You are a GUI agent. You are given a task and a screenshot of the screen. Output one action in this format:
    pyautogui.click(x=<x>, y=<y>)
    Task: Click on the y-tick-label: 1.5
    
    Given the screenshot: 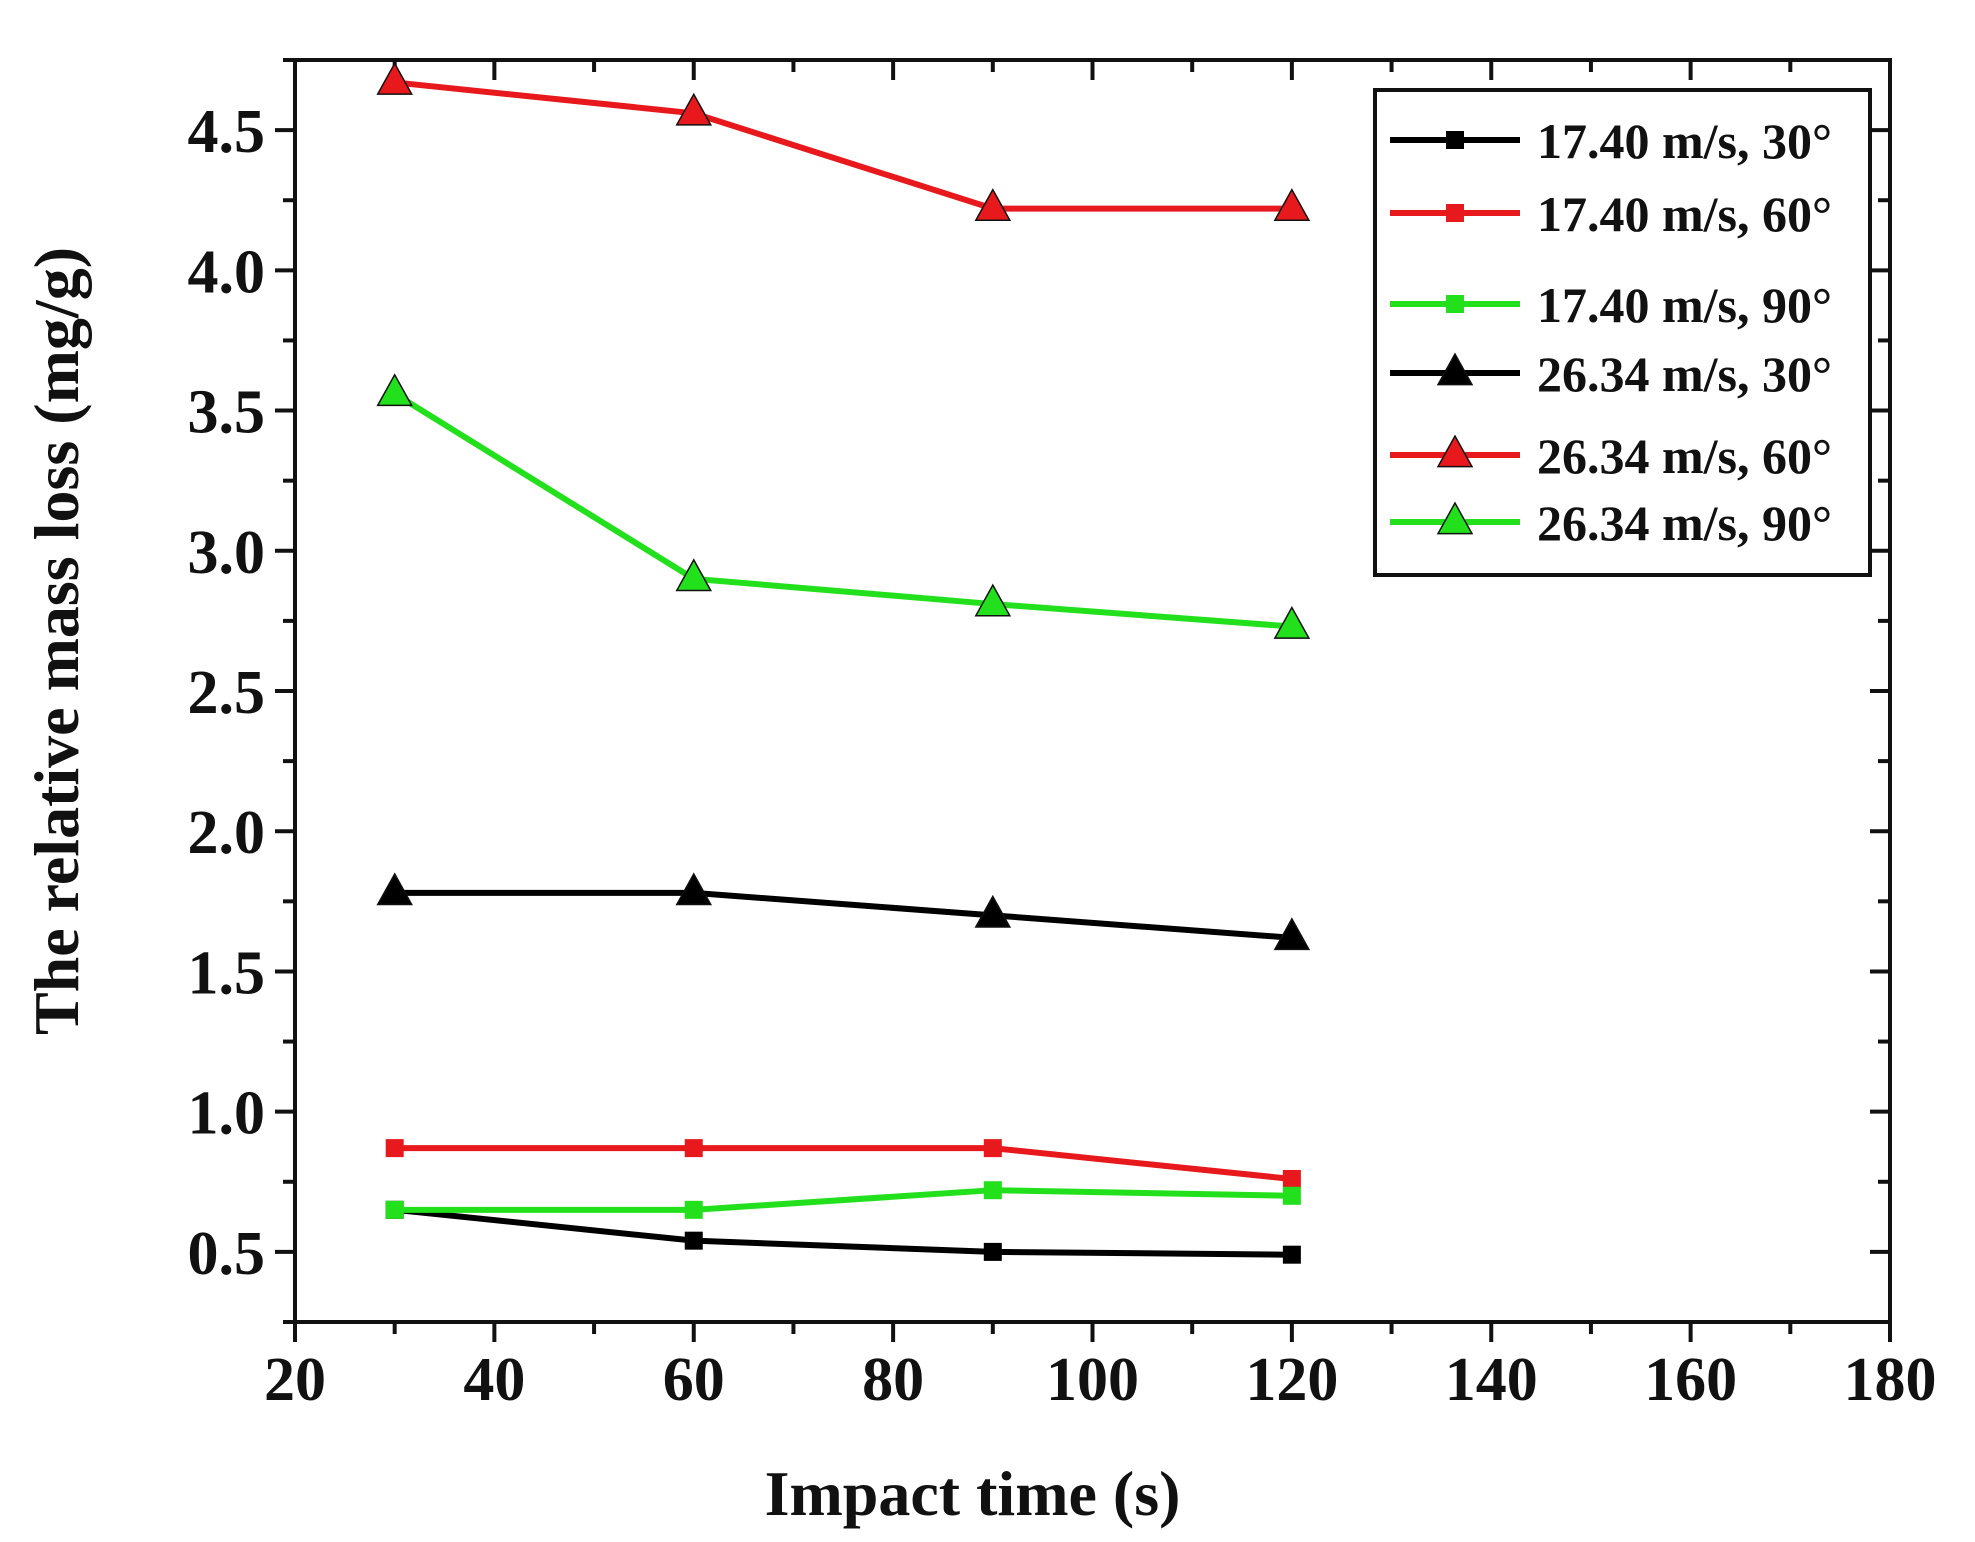 What is the action you would take?
    pyautogui.click(x=227, y=973)
    